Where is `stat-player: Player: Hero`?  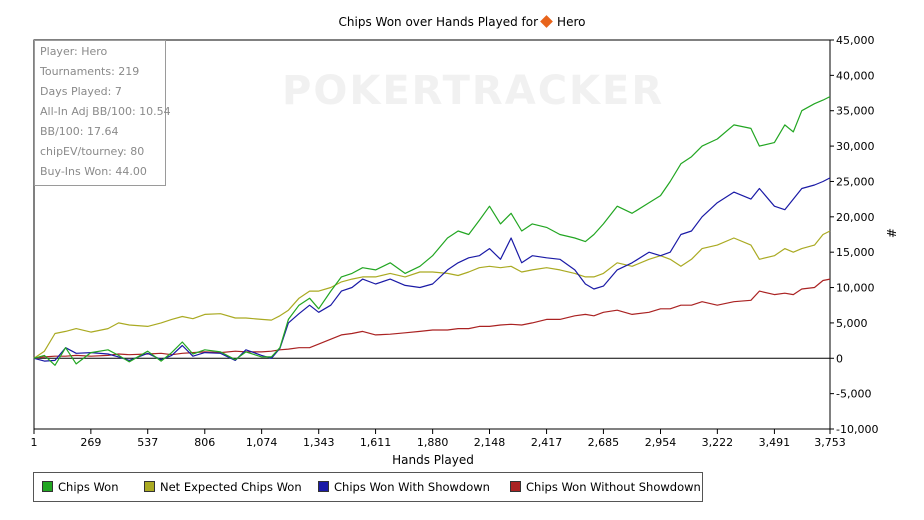
stat-player: Player: Hero is located at coordinates (74, 51).